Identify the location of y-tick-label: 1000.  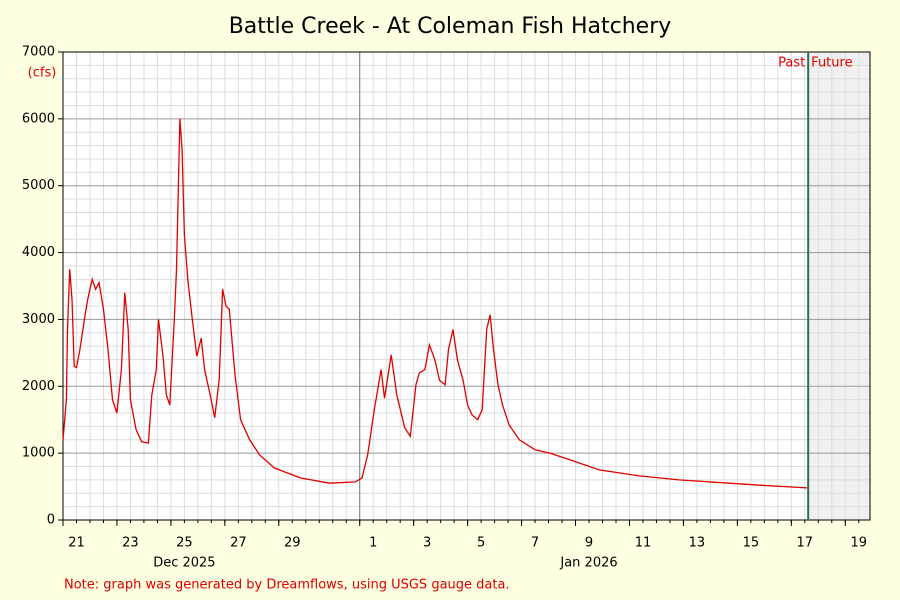
(38, 453).